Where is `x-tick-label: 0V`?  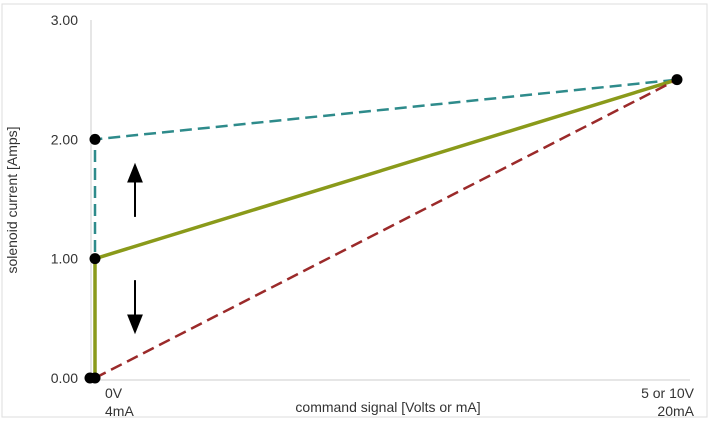 x-tick-label: 0V is located at coordinates (114, 393).